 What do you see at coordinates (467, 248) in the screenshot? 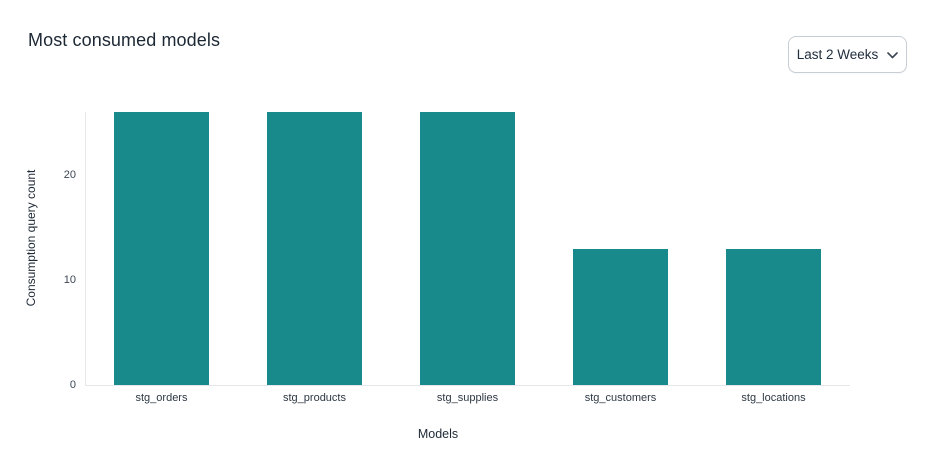
I see `bar-stg_supplies` at bounding box center [467, 248].